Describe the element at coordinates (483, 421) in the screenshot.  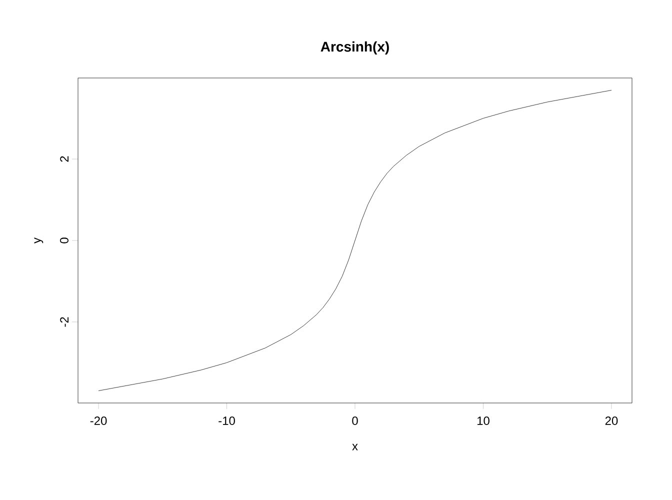
I see `x-tick-label: 10` at that location.